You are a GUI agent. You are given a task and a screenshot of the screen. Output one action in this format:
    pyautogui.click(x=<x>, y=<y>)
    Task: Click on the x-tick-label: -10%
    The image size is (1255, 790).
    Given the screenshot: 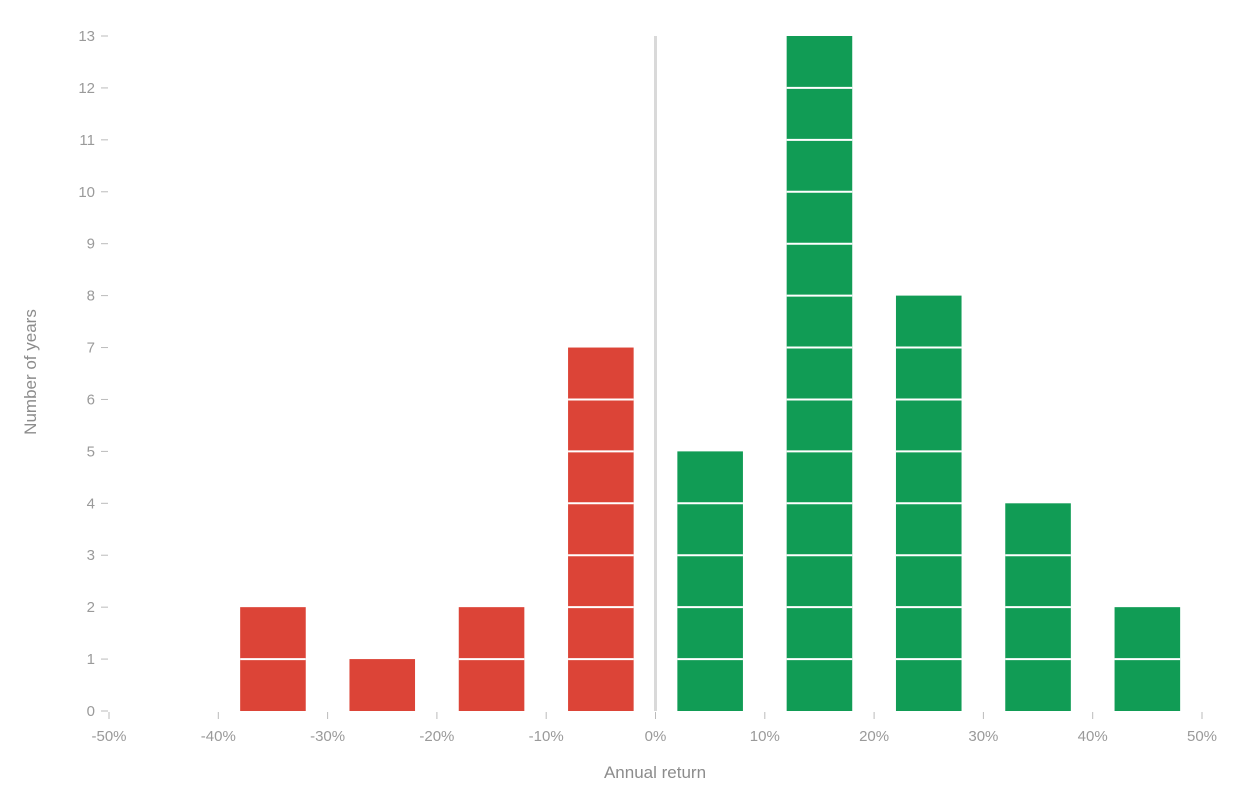 What is the action you would take?
    pyautogui.click(x=546, y=736)
    